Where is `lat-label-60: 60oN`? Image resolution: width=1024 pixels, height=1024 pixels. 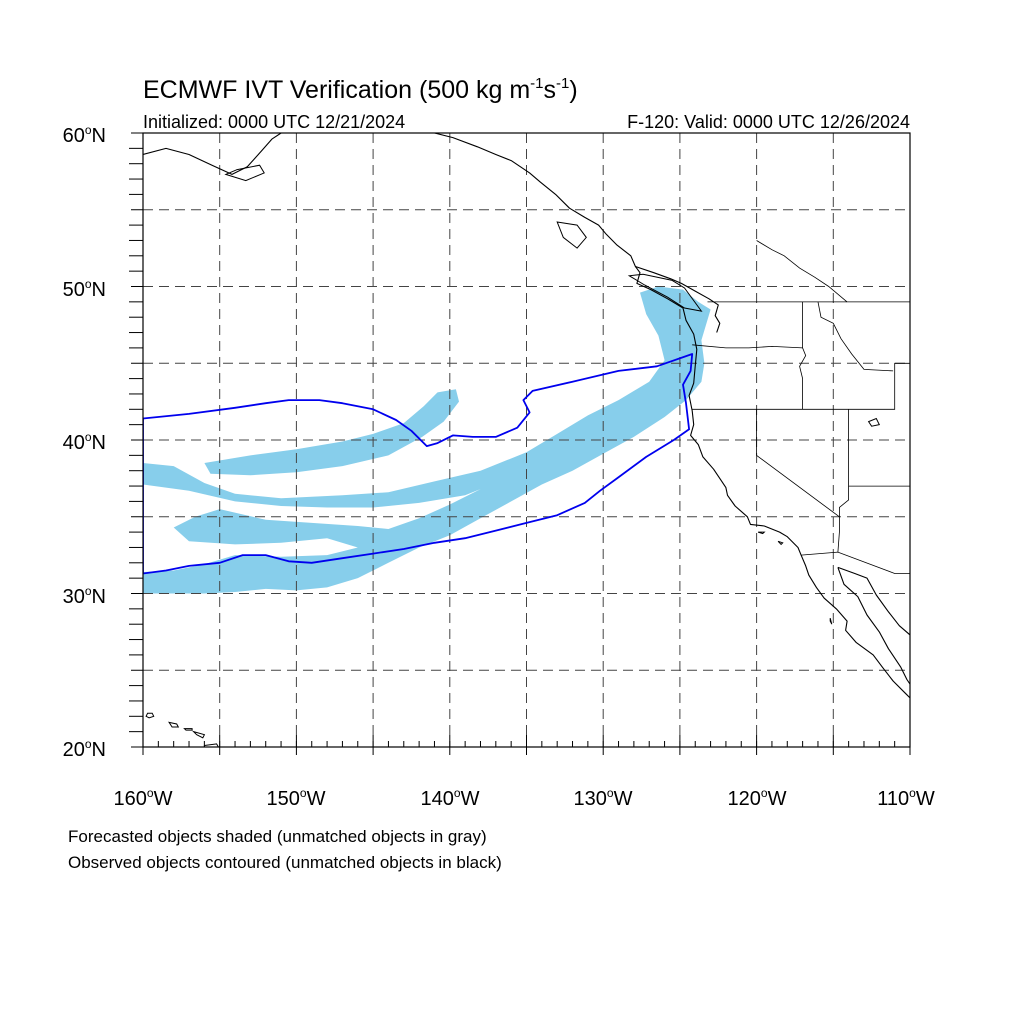 lat-label-60: 60oN is located at coordinates (84, 135).